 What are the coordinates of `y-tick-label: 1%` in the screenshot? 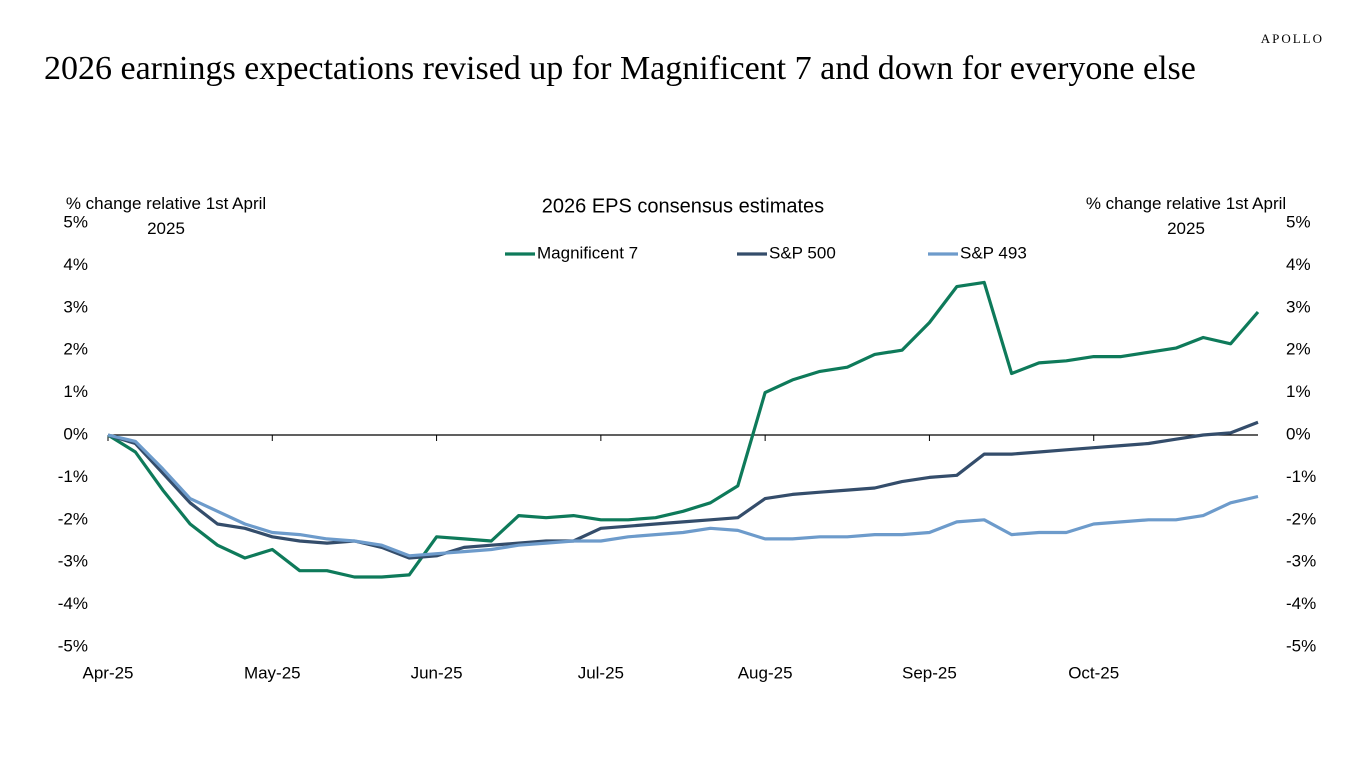 It's located at (75, 391).